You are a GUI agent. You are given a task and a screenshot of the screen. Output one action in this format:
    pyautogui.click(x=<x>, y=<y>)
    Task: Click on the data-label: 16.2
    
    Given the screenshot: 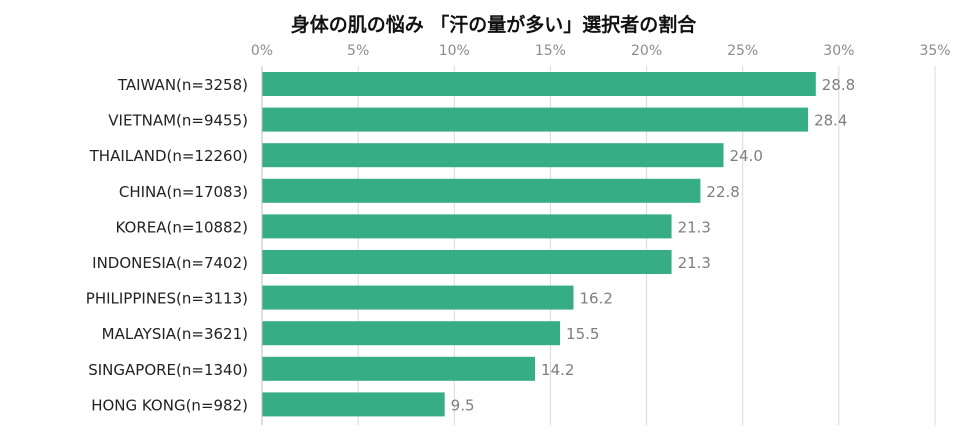 What is the action you would take?
    pyautogui.click(x=596, y=299)
    